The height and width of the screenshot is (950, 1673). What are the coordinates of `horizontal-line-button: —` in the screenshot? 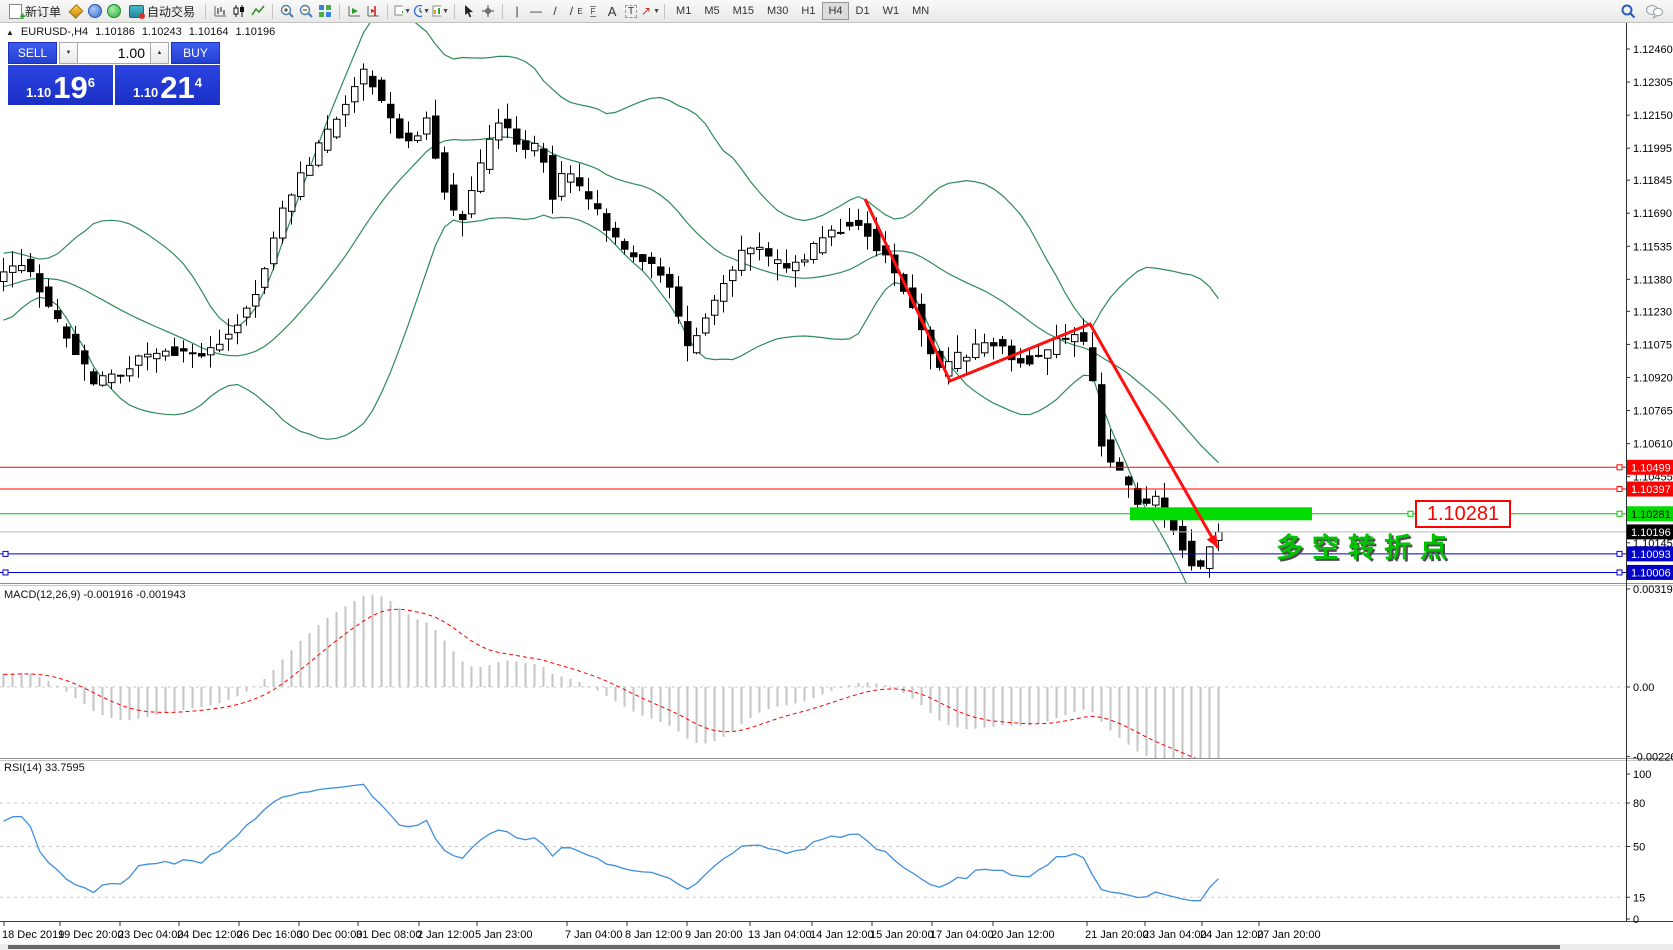 It's located at (536, 11).